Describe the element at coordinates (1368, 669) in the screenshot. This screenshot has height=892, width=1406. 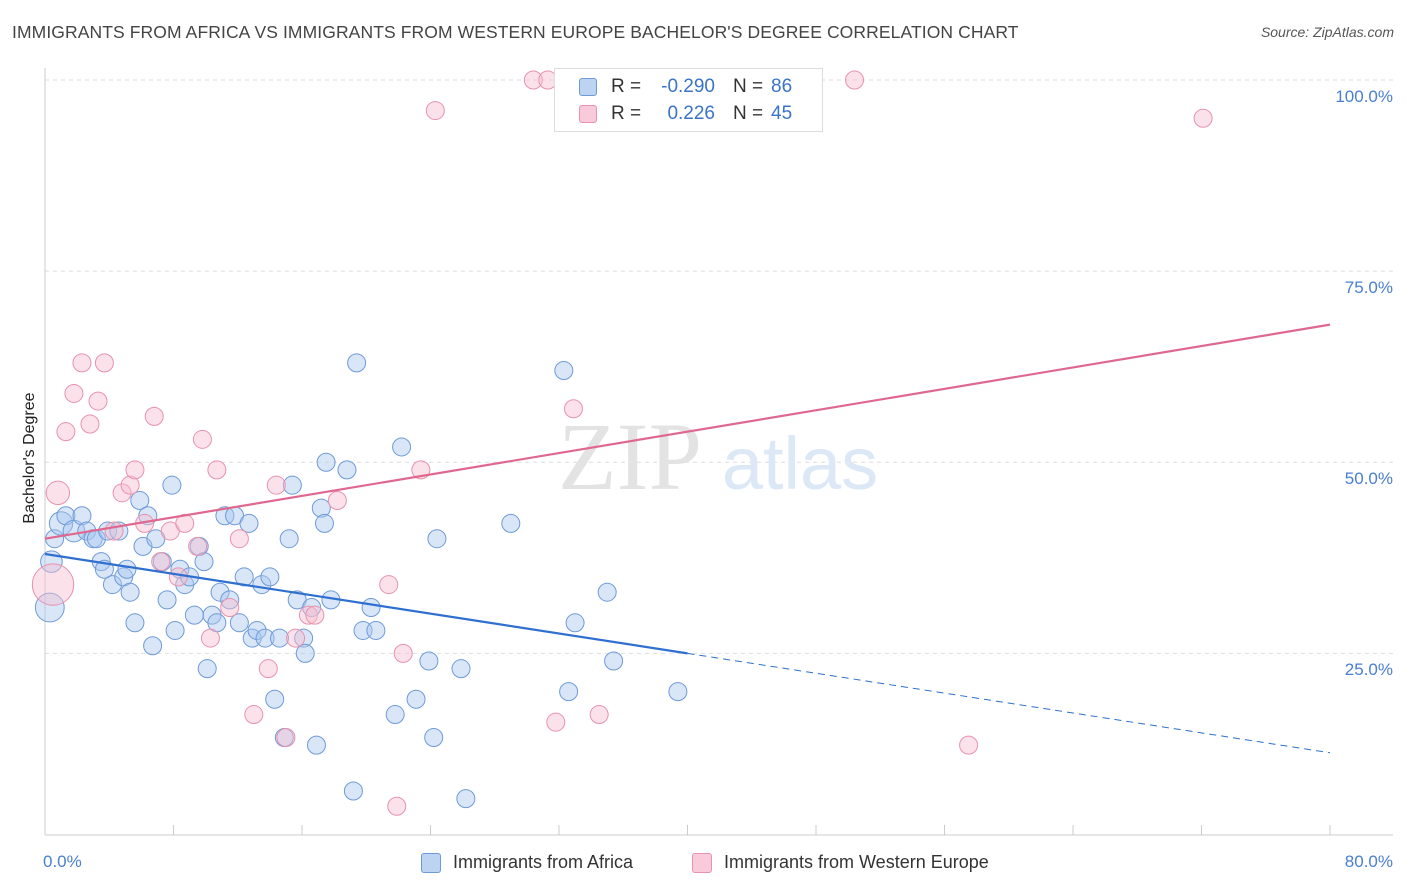
I see `y-tick-label-25: 25.0%` at that location.